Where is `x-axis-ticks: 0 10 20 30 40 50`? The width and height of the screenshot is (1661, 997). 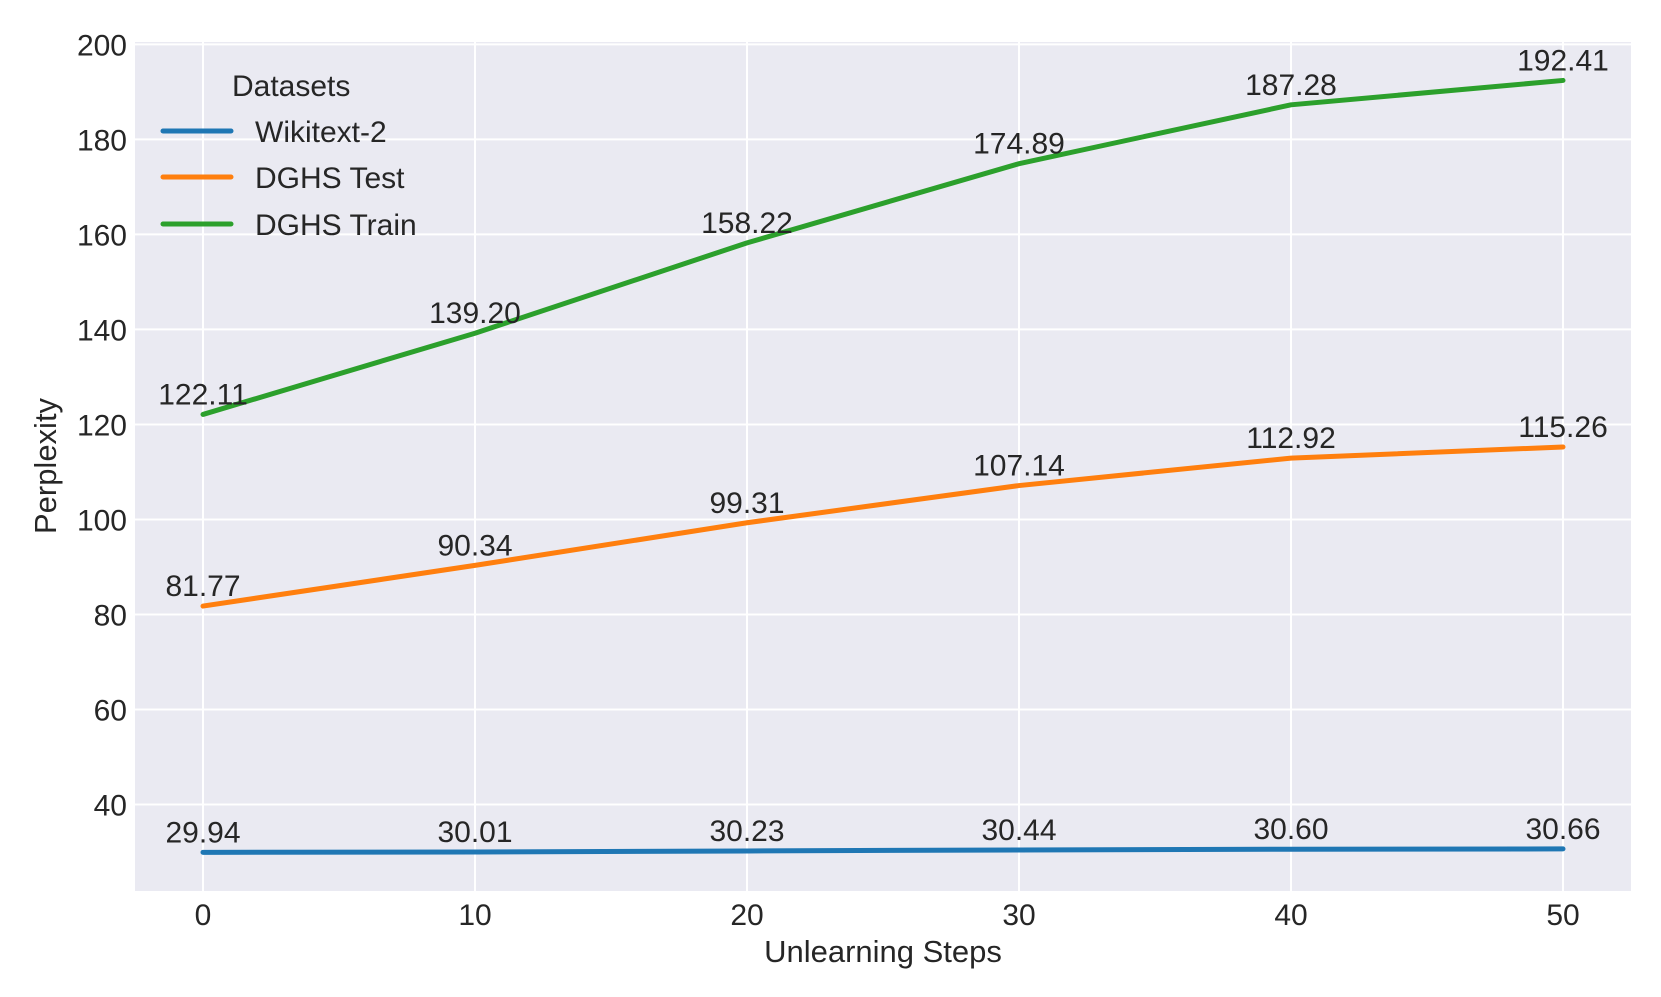 x-axis-ticks: 0 10 20 30 40 50 is located at coordinates (887, 915).